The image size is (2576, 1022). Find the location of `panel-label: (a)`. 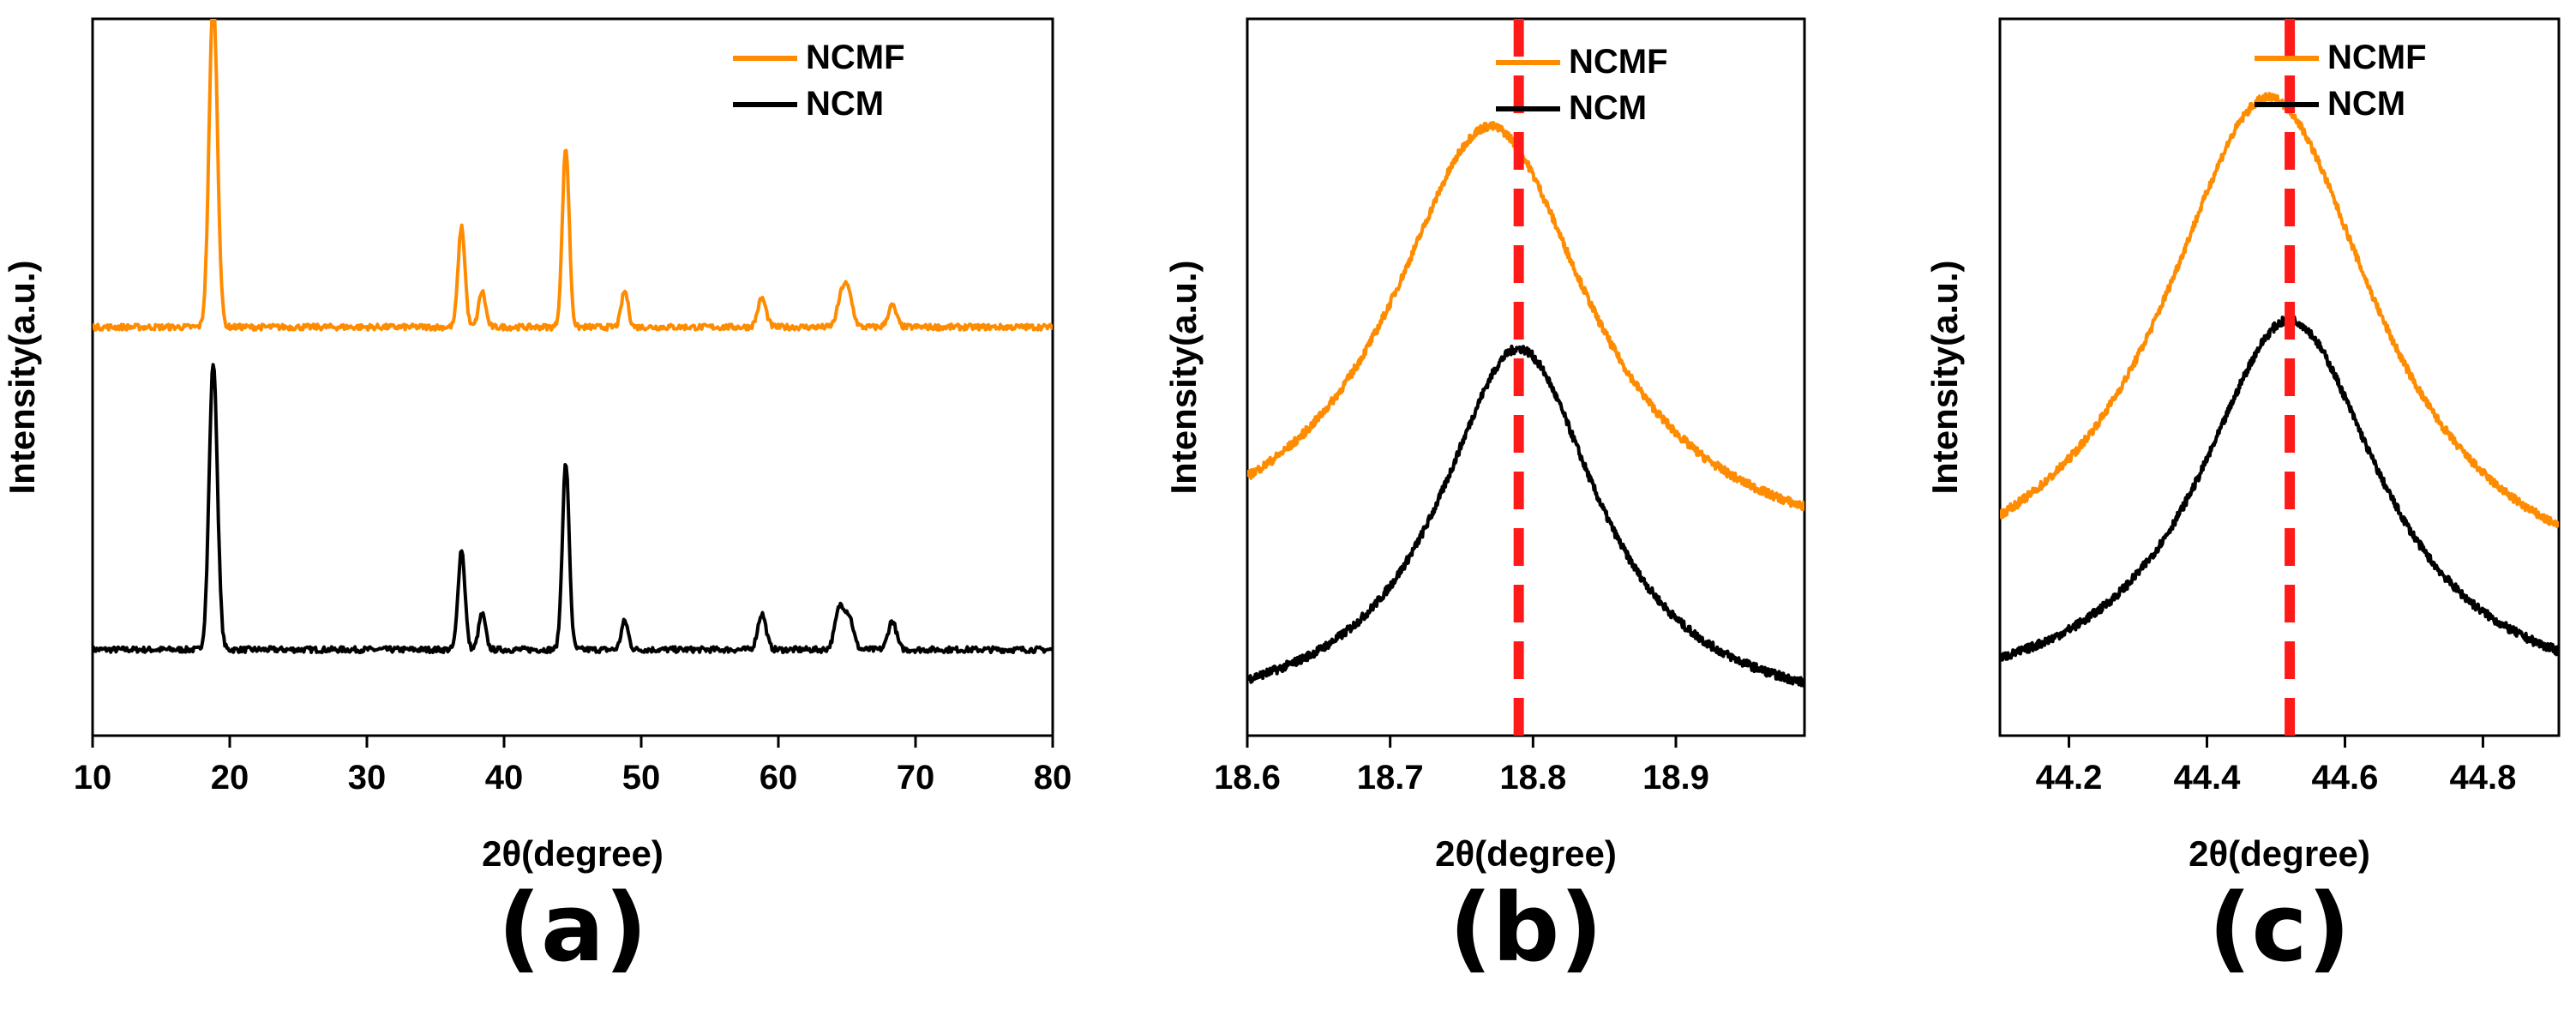

panel-label: (a) is located at coordinates (573, 928).